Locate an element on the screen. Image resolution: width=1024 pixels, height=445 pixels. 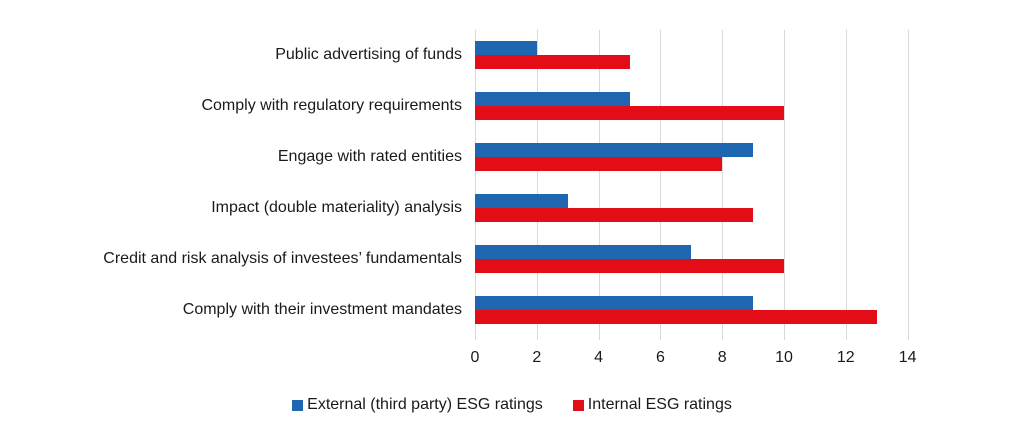
x-tick-label: 14 is located at coordinates (907, 357).